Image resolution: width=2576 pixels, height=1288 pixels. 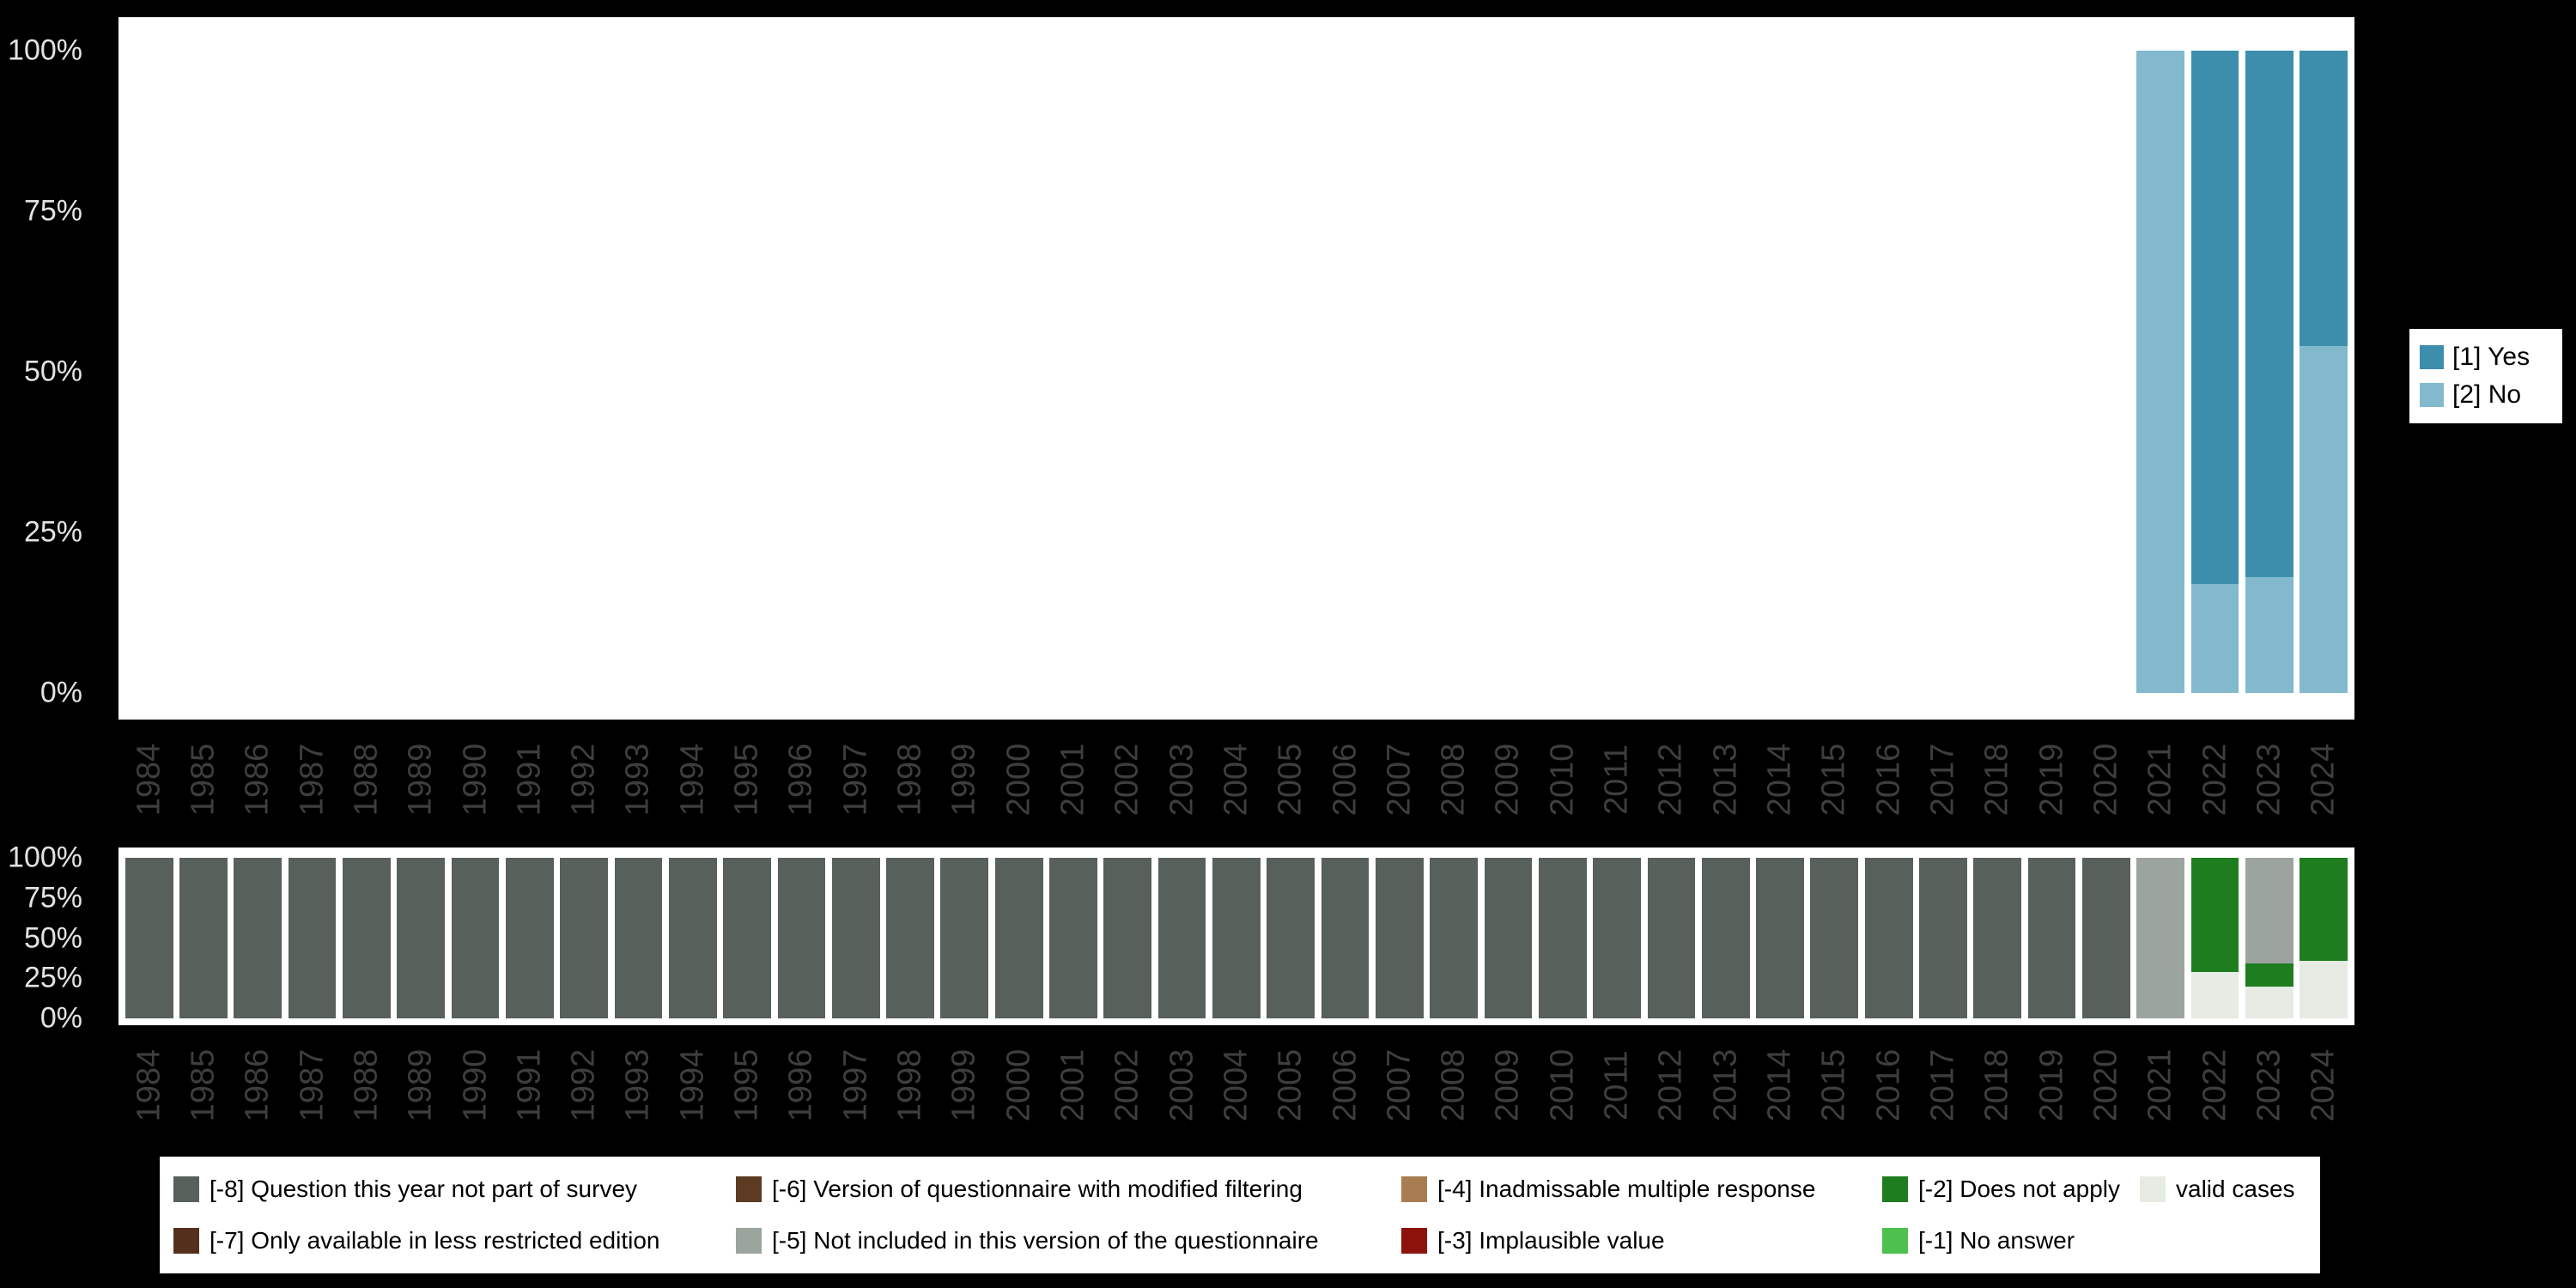 I want to click on stacked-bar-2019, so click(x=2051, y=938).